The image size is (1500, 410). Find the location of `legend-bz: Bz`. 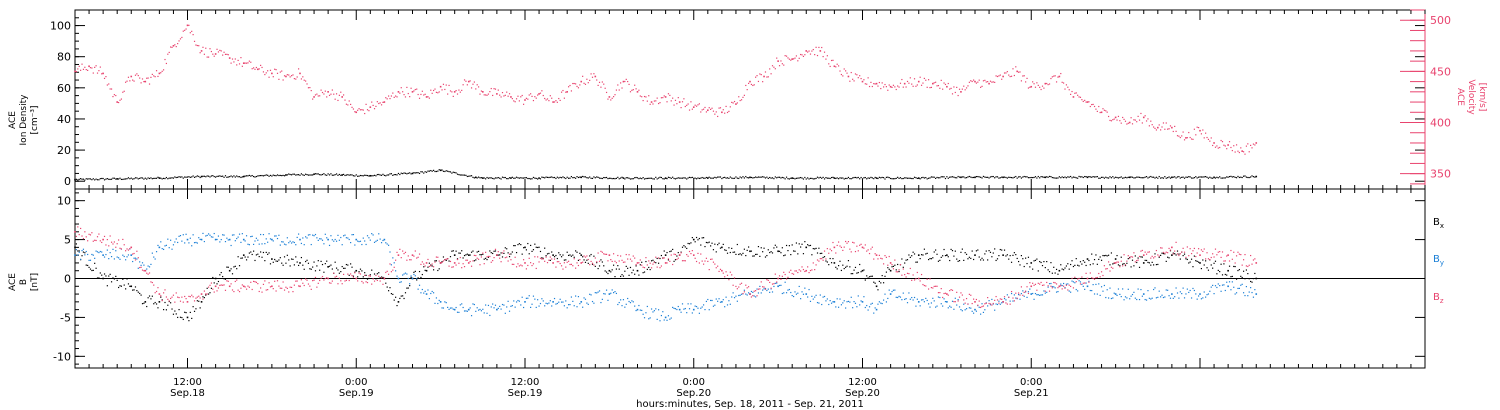

legend-bz: Bz is located at coordinates (1438, 298).